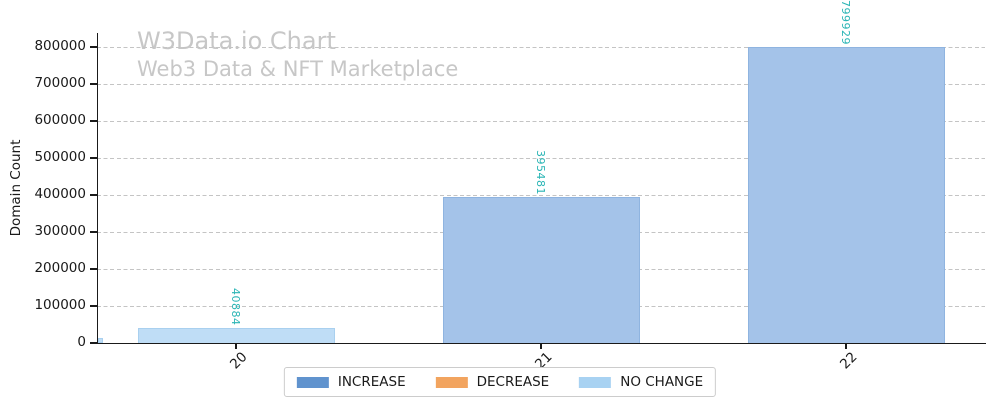 The image size is (1000, 400). I want to click on y-tick-label: 200000, so click(60, 268).